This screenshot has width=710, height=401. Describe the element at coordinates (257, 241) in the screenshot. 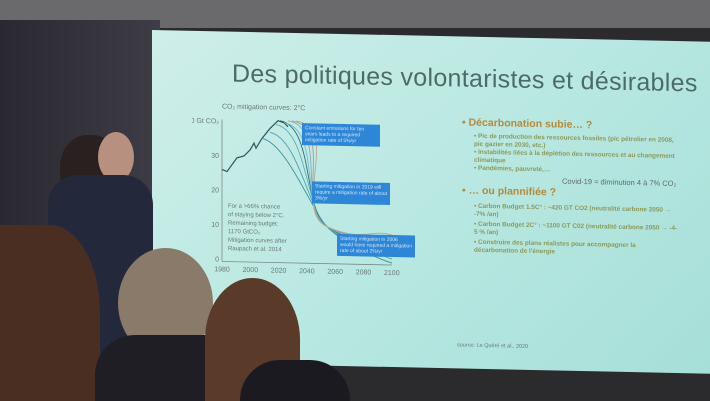

I see `annotation-line: Mitigation curves after` at that location.